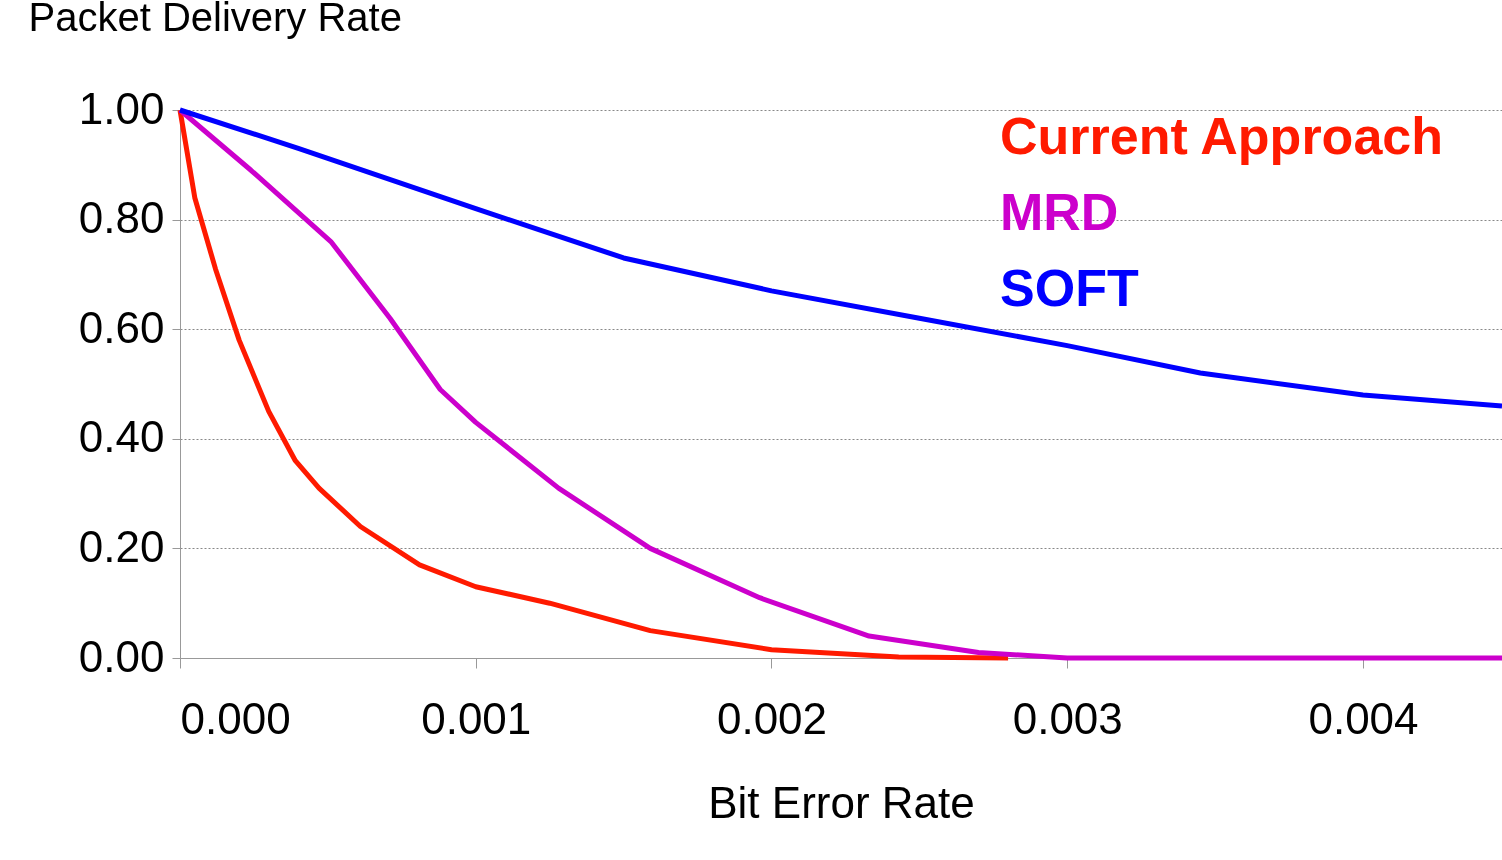 The width and height of the screenshot is (1502, 860). I want to click on y-tick-label: 1.00, so click(121, 108).